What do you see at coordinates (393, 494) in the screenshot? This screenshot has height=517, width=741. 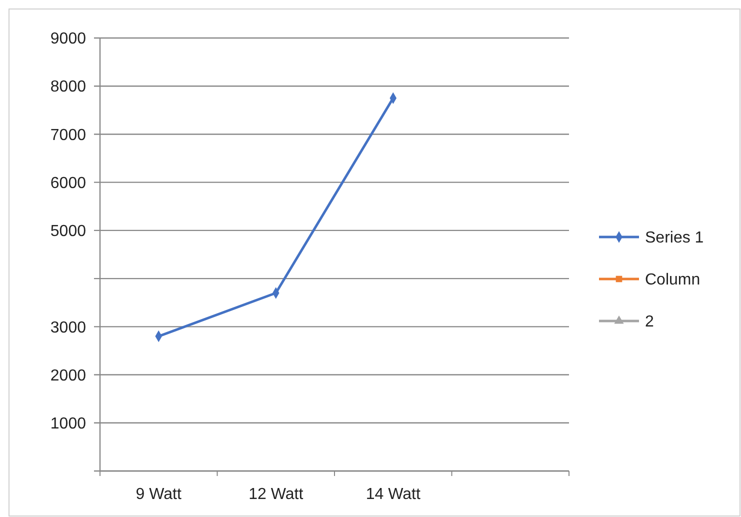 I see `x-tick-label: 14 Watt` at bounding box center [393, 494].